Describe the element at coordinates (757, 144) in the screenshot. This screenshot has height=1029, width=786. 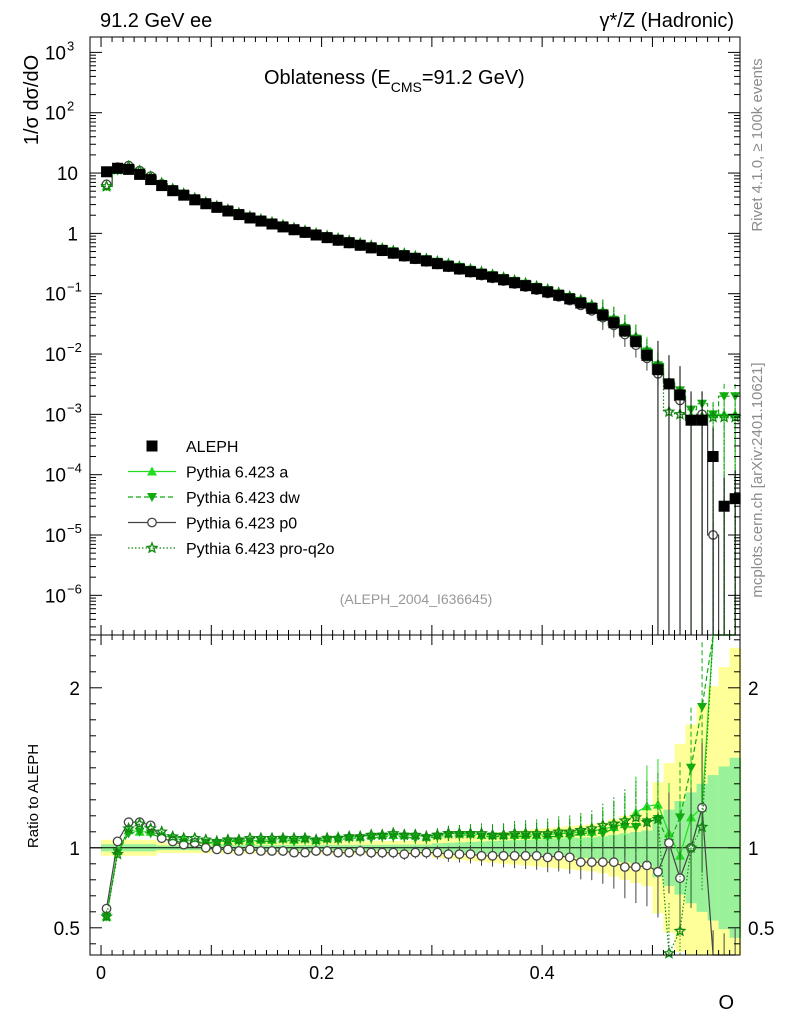
I see `rivet-version-label: Rivet 4.1.0, ≥ 100k events` at that location.